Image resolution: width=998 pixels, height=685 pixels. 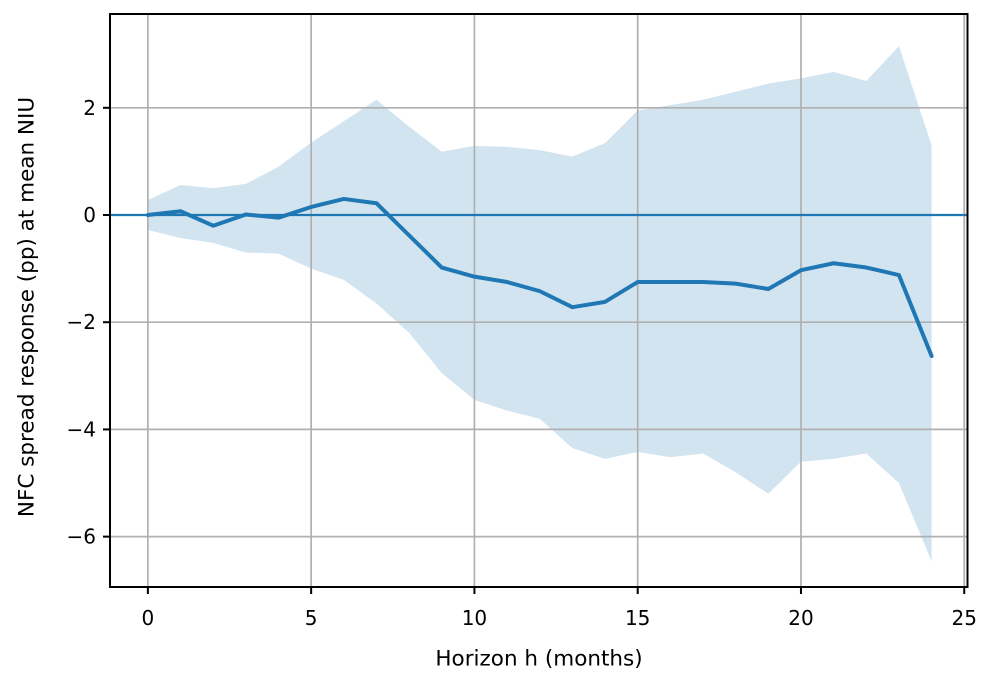 I want to click on x-tick-label: 5, so click(x=311, y=618).